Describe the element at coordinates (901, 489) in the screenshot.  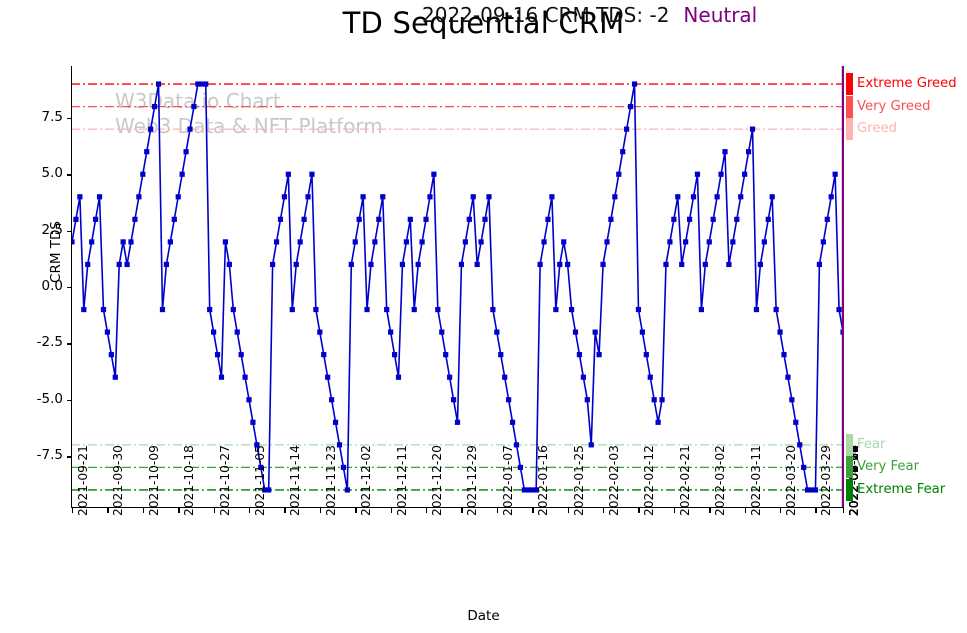
I see `zone-label: Extreme Fear` at that location.